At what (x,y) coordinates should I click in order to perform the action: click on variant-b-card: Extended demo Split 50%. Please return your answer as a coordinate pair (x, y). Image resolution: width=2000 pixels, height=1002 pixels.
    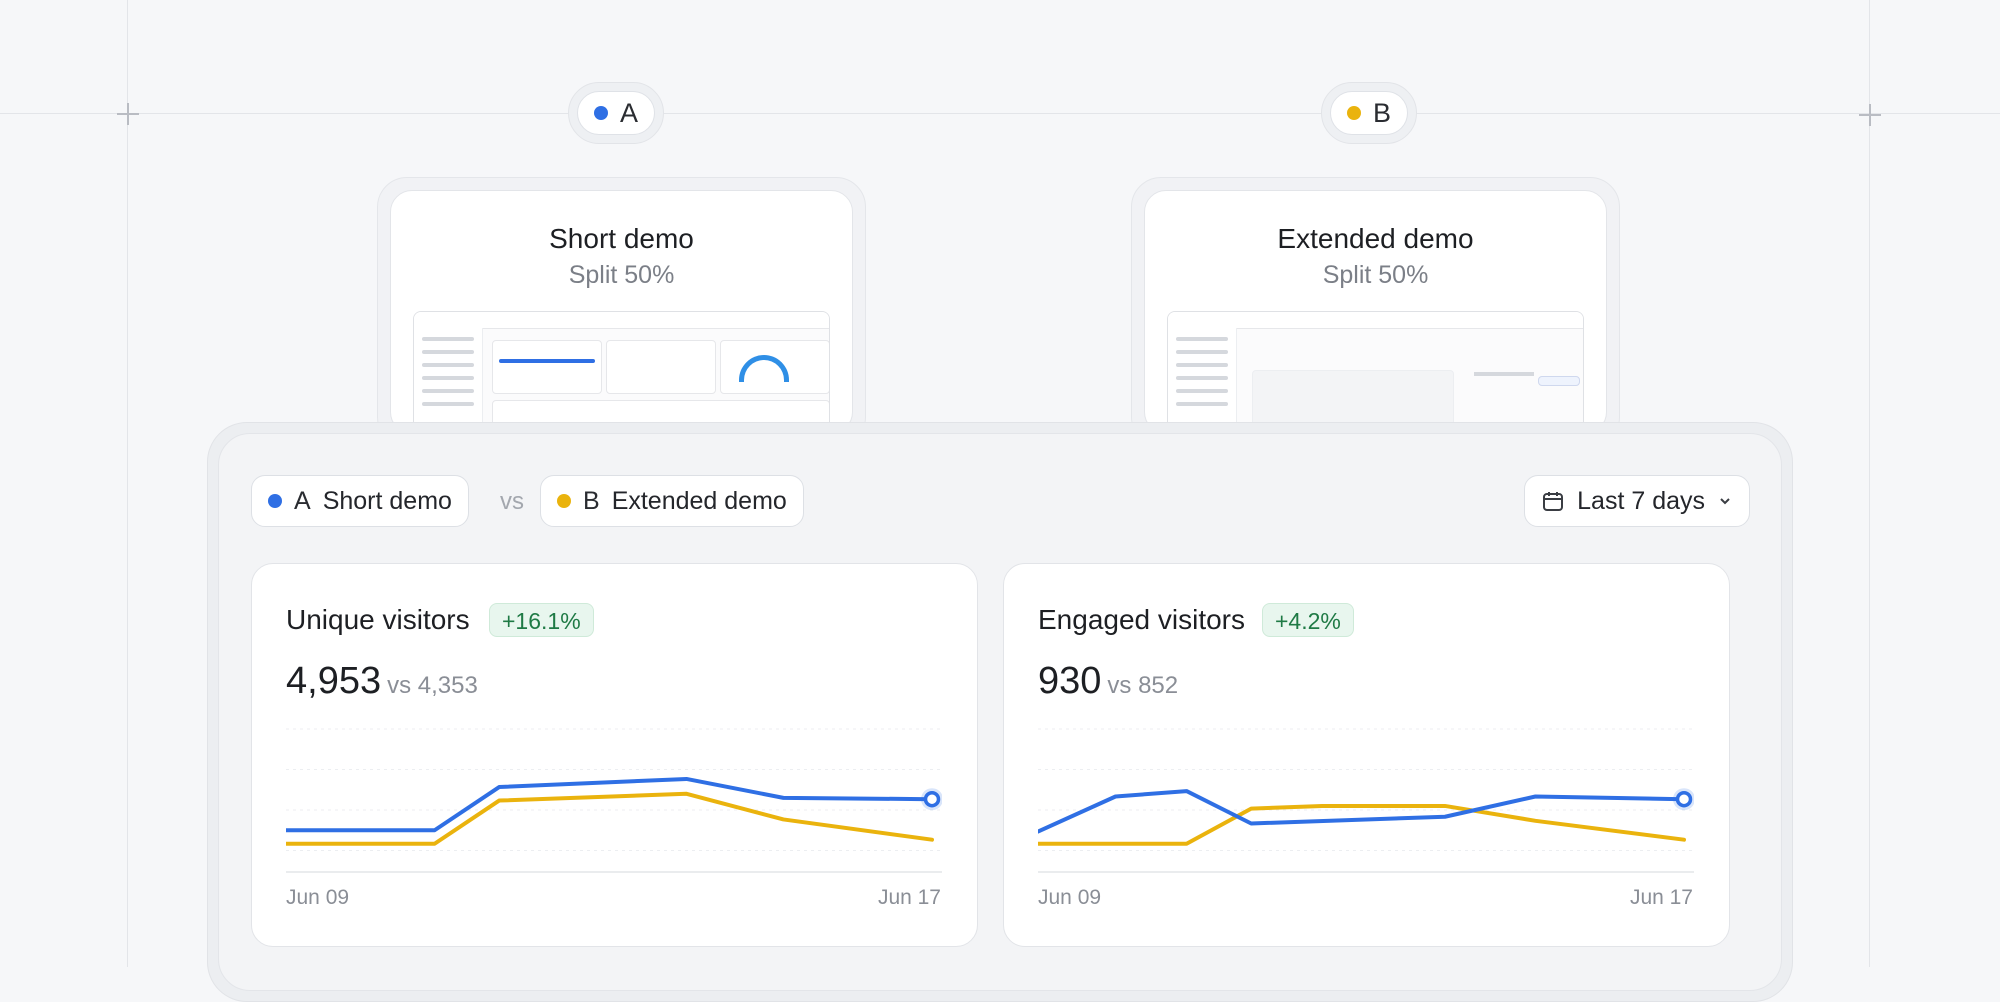
    Looking at the image, I should click on (1375, 312).